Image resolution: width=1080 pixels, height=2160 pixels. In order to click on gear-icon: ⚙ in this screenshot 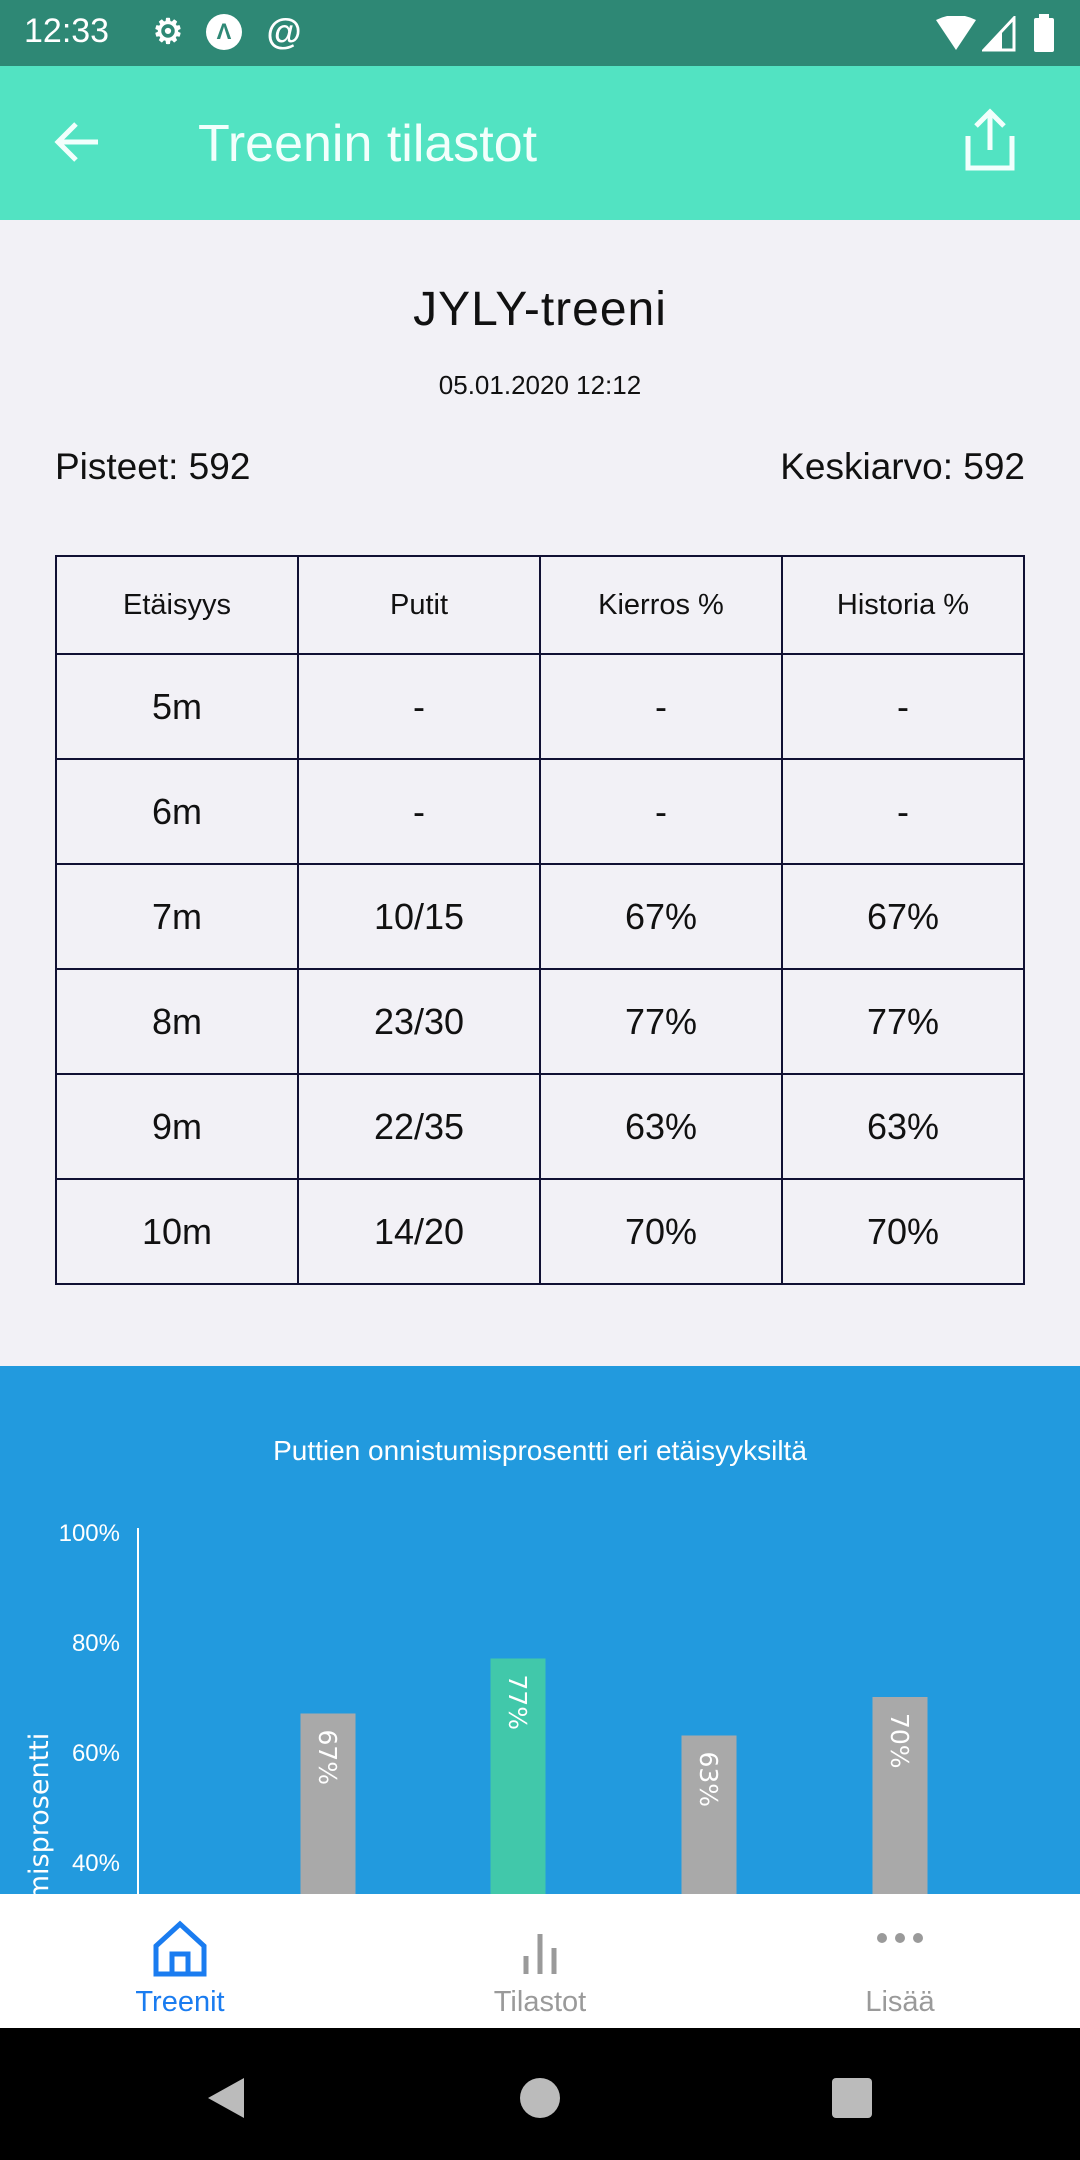, I will do `click(168, 32)`.